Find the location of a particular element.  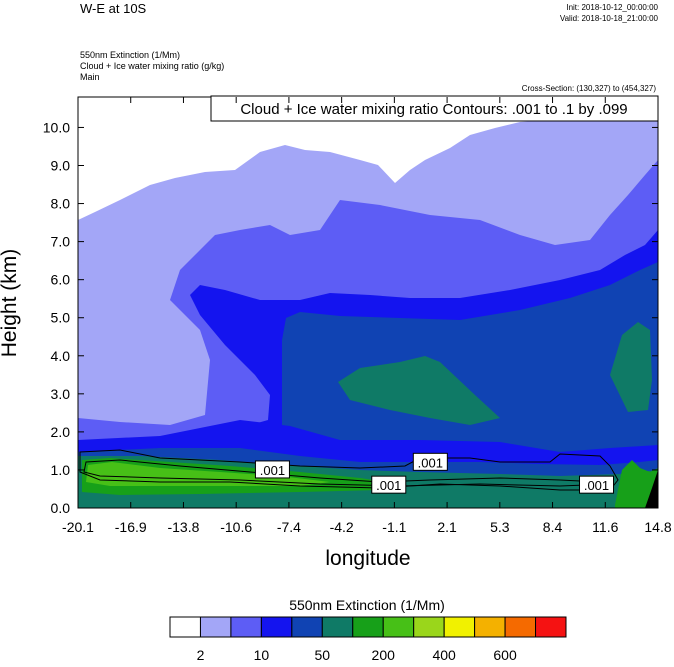

y-tick-label: 2.0 is located at coordinates (61, 432).